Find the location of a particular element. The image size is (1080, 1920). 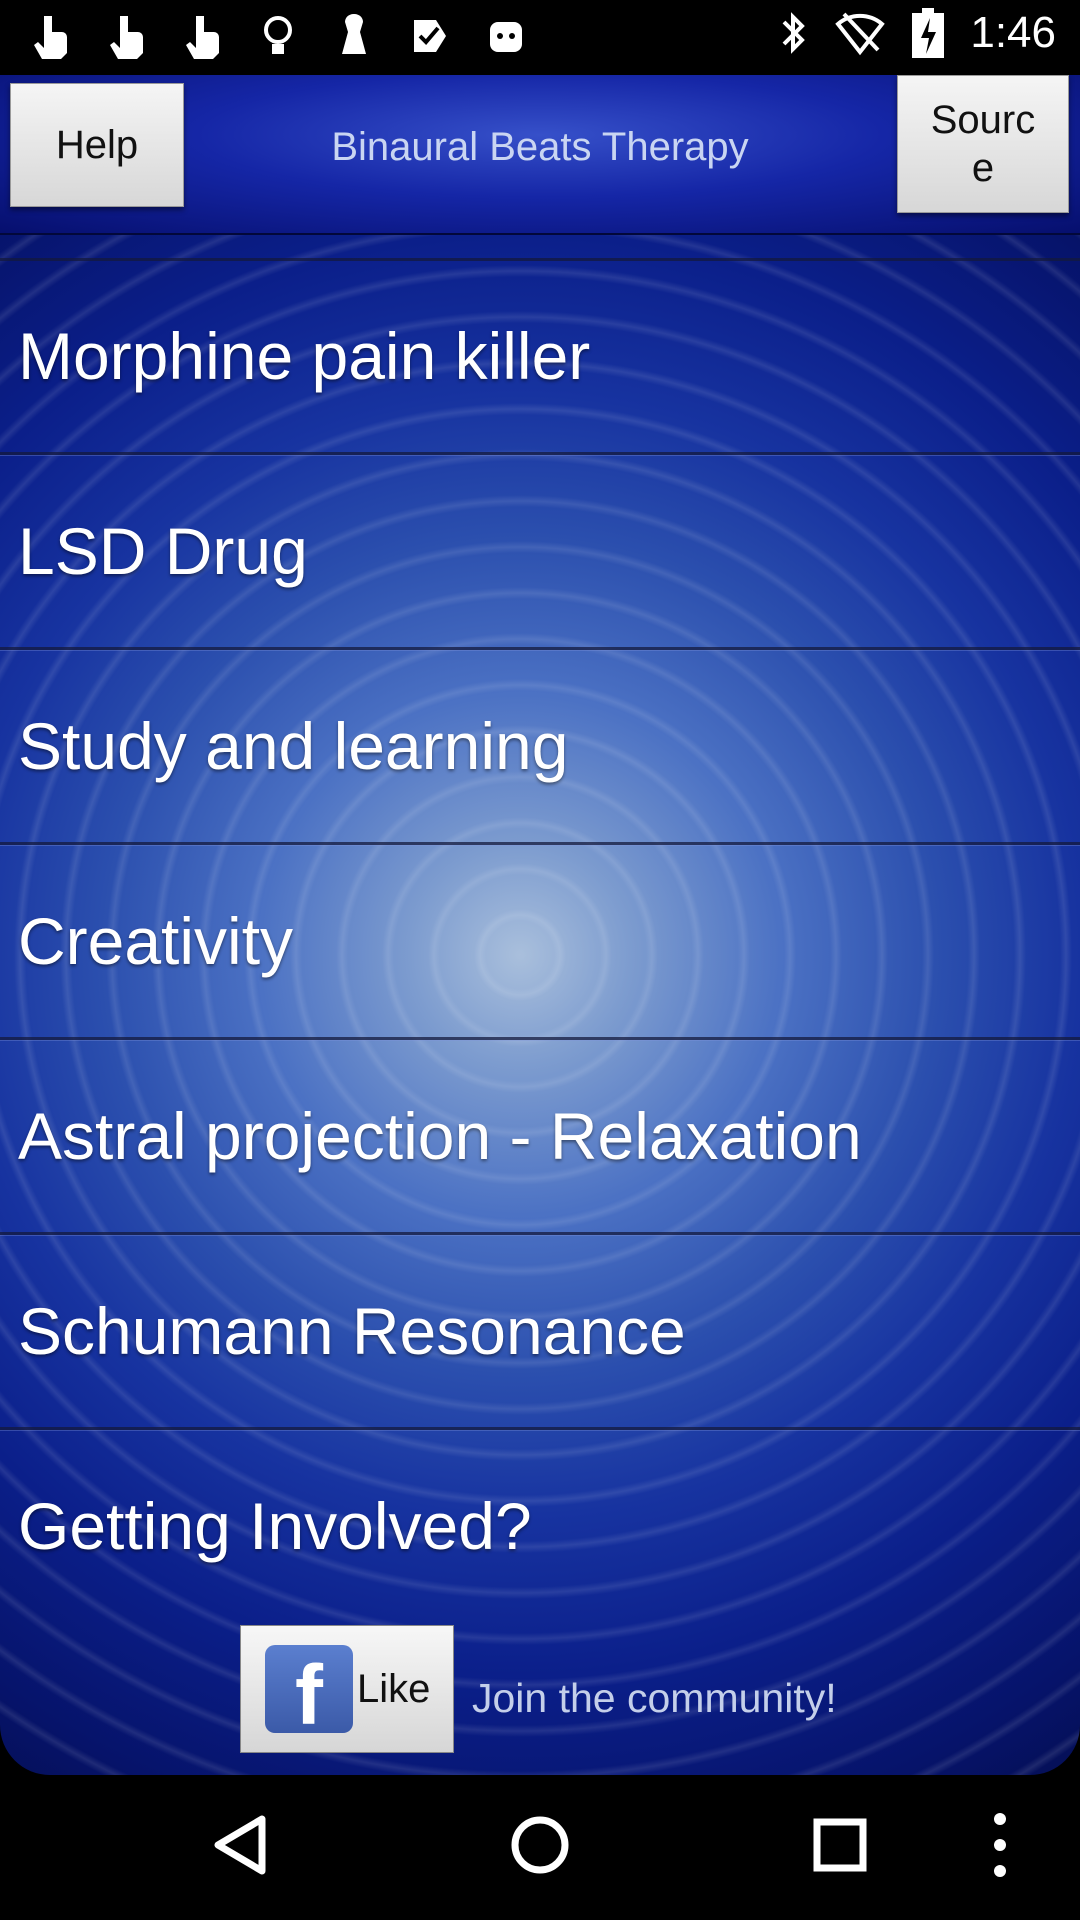

recents-icon is located at coordinates (840, 1845).